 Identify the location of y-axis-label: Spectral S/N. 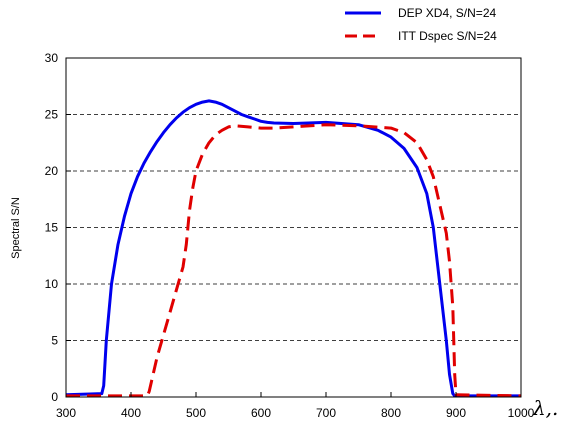
(16, 228).